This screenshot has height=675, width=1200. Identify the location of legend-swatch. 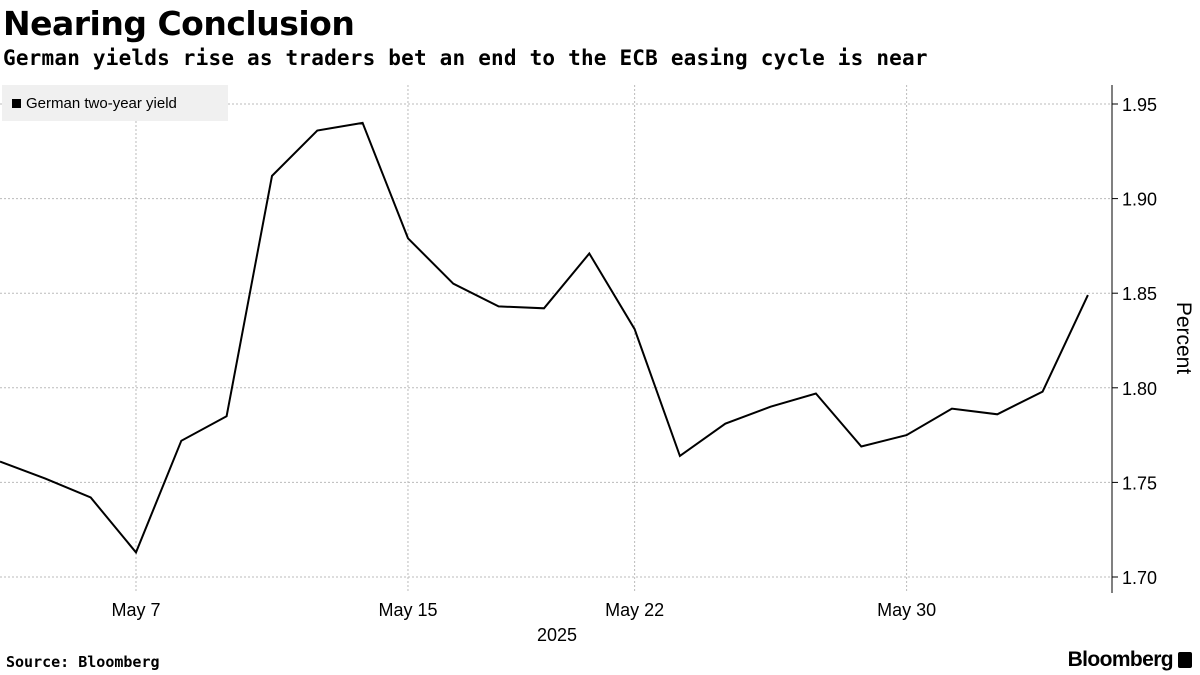
(16, 103).